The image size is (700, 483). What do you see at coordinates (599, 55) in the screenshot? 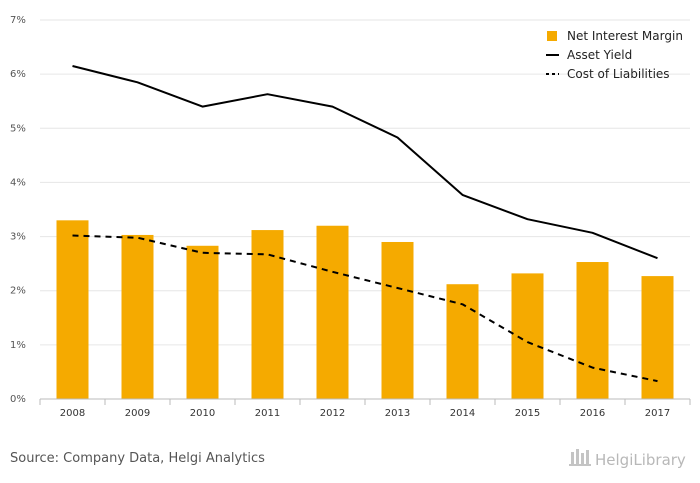
I see `legend-label: Asset Yield` at bounding box center [599, 55].